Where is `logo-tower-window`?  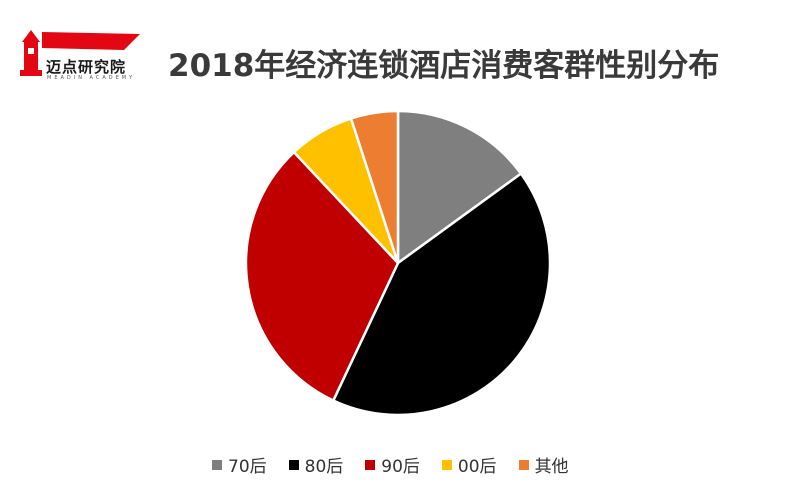
logo-tower-window is located at coordinates (31, 51).